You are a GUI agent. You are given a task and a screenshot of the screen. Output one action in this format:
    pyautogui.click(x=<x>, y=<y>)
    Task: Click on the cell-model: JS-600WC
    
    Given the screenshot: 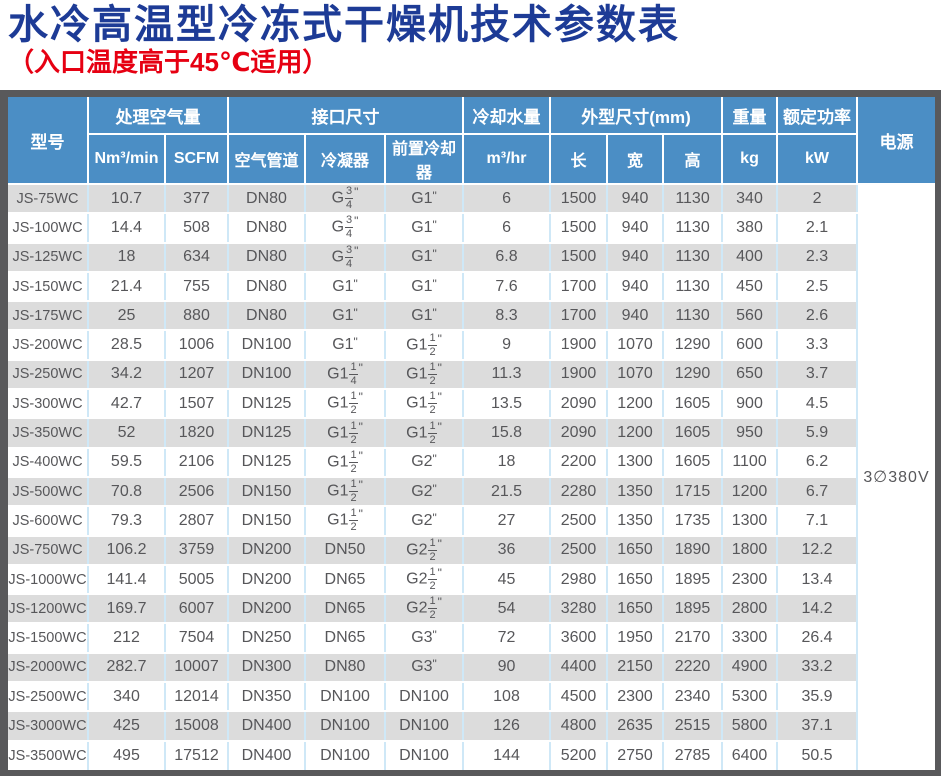 What is the action you would take?
    pyautogui.click(x=48, y=521)
    